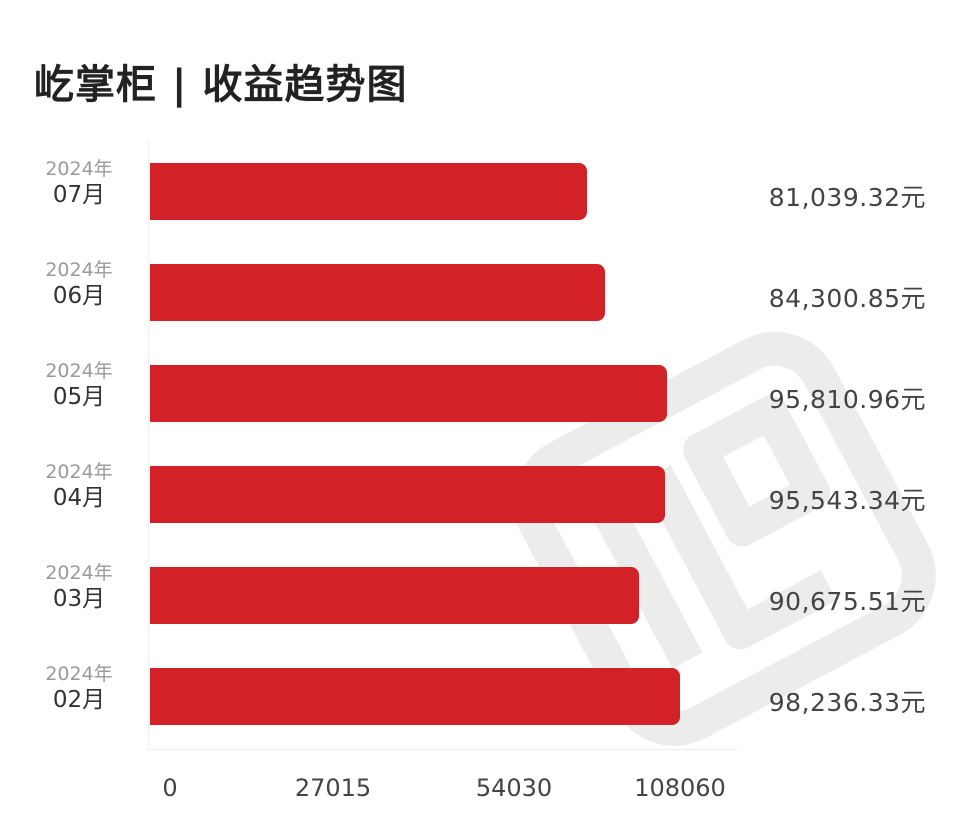 The image size is (954, 838). Describe the element at coordinates (847, 197) in the screenshot. I see `value-label: 81,039.32元` at that location.